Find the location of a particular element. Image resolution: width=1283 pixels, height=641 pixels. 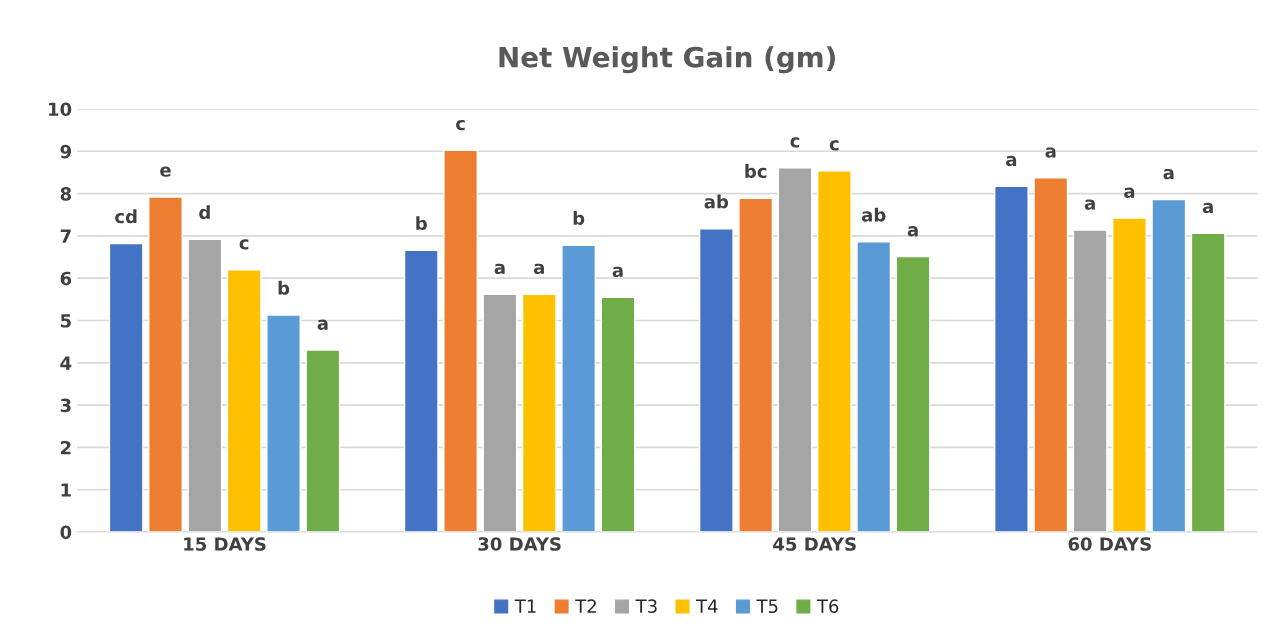

x-tick-label: 30 DAYS is located at coordinates (519, 544).